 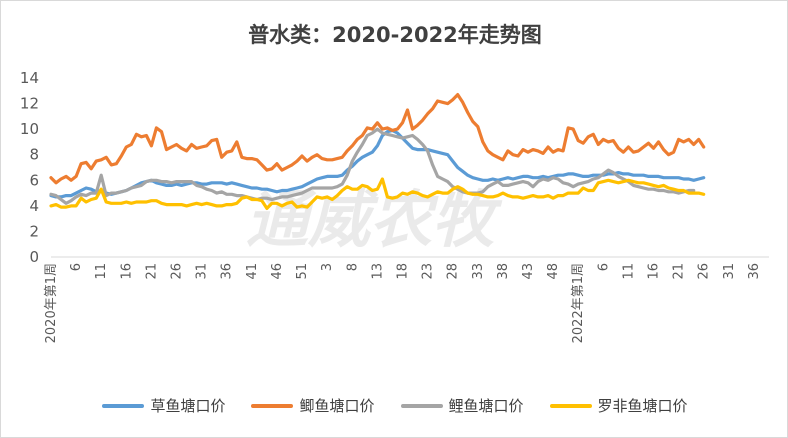 I want to click on legend-label: 草鱼塘口价, so click(x=188, y=406).